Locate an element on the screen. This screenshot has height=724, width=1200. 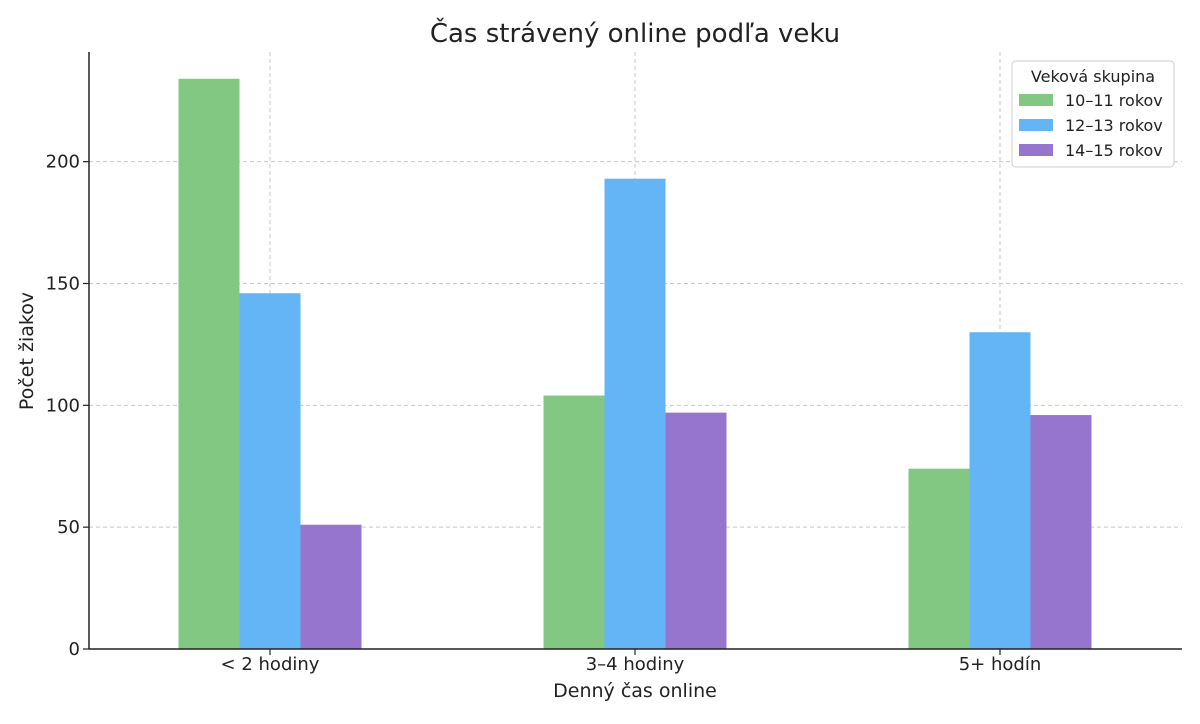
x-axis-label: Denný čas online is located at coordinates (635, 691).